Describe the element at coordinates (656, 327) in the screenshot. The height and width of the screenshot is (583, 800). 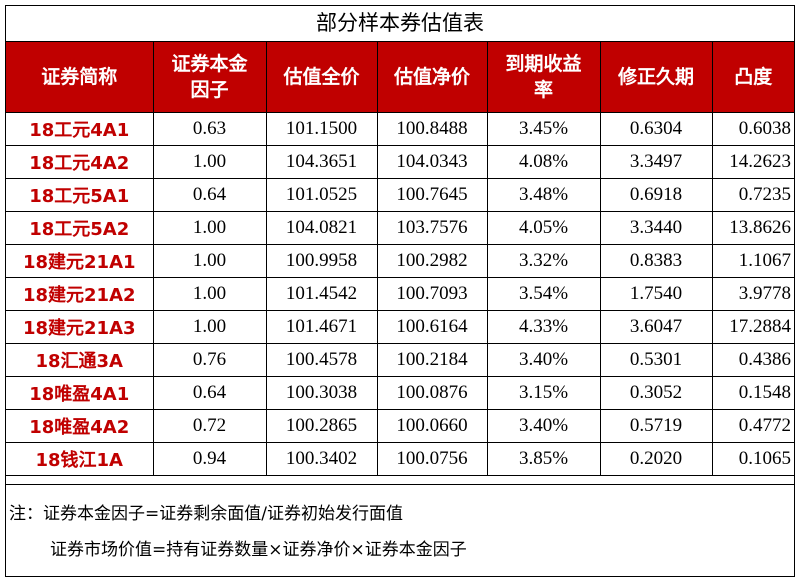
I see `cell-modified-duration: 3.6047` at that location.